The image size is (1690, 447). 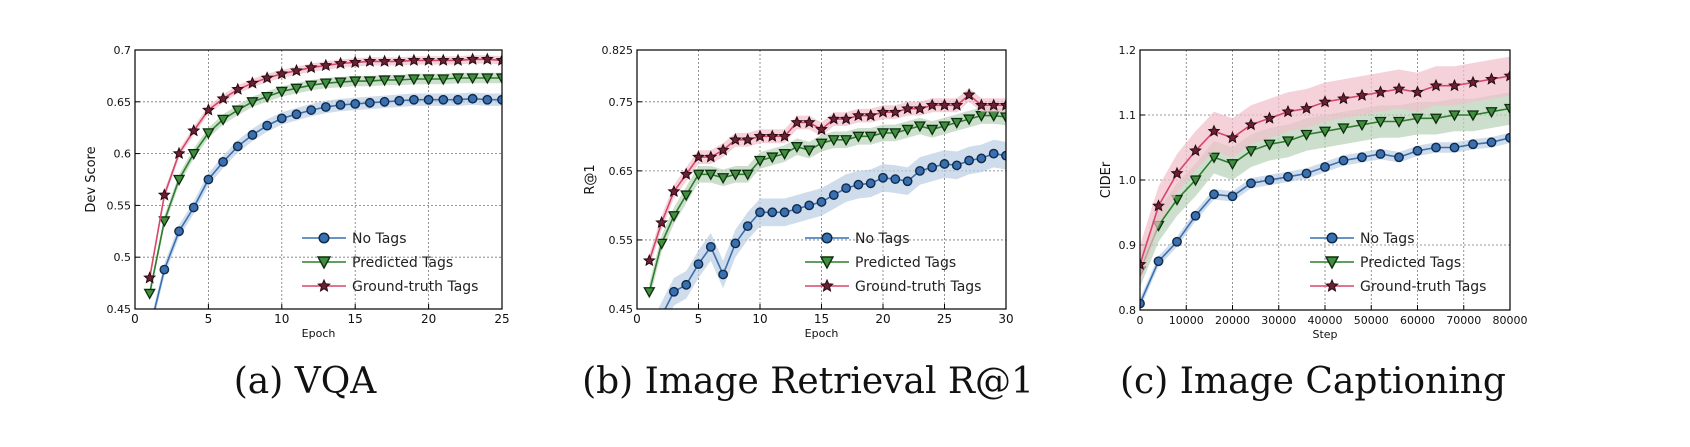 I want to click on series-line, so click(x=325, y=168).